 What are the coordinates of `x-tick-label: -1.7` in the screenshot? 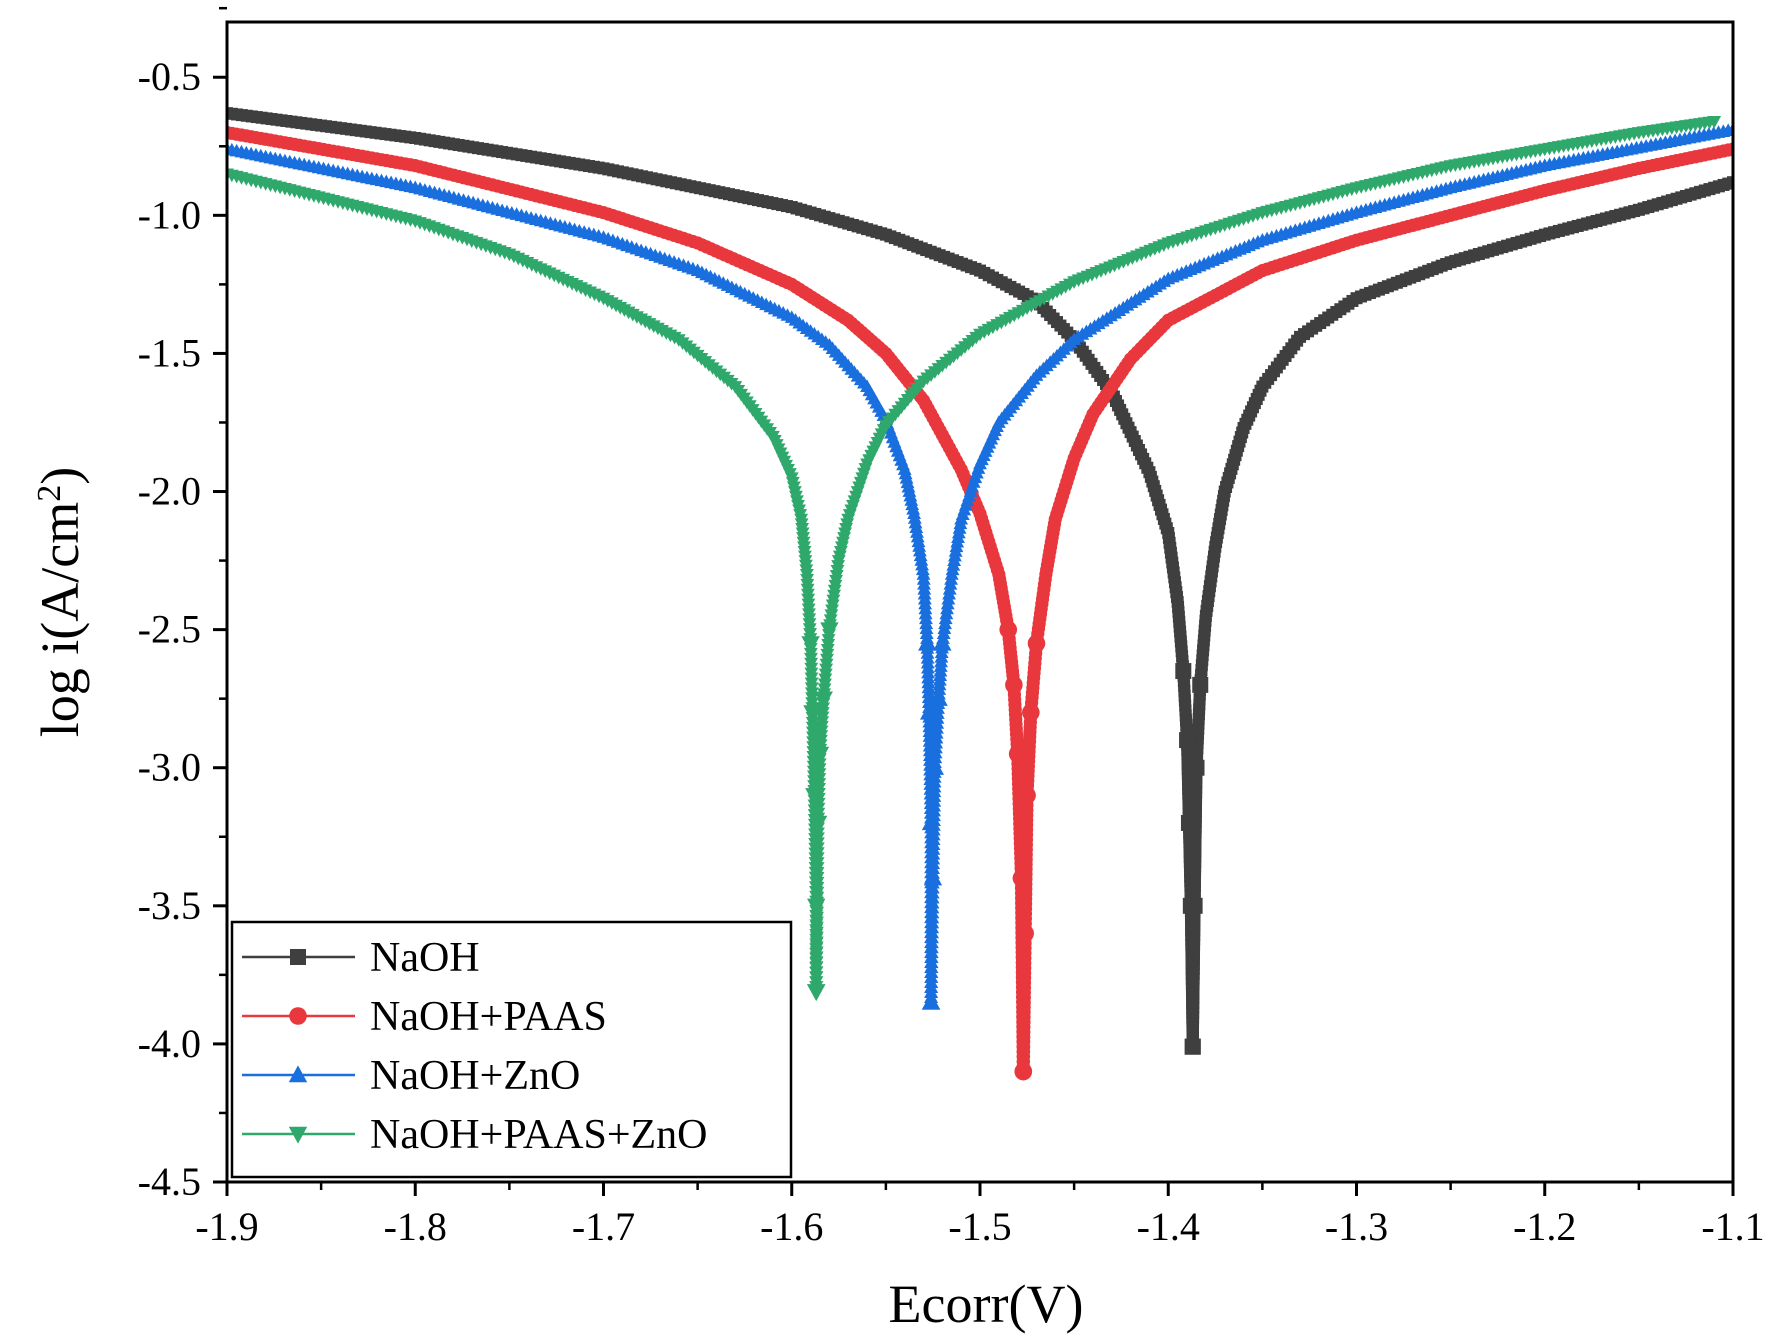 It's located at (603, 1226).